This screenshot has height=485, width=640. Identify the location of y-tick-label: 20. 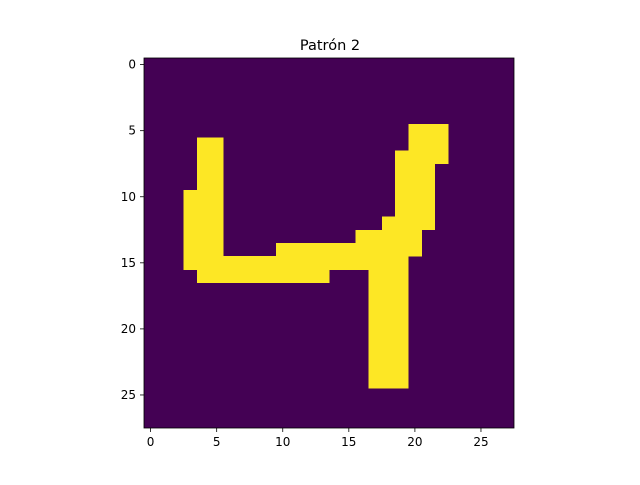
(128, 329).